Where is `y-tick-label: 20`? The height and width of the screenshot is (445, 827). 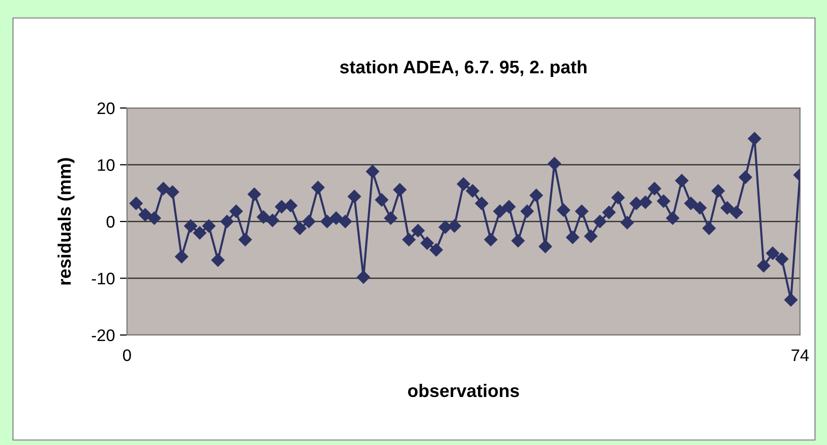
y-tick-label: 20 is located at coordinates (106, 108).